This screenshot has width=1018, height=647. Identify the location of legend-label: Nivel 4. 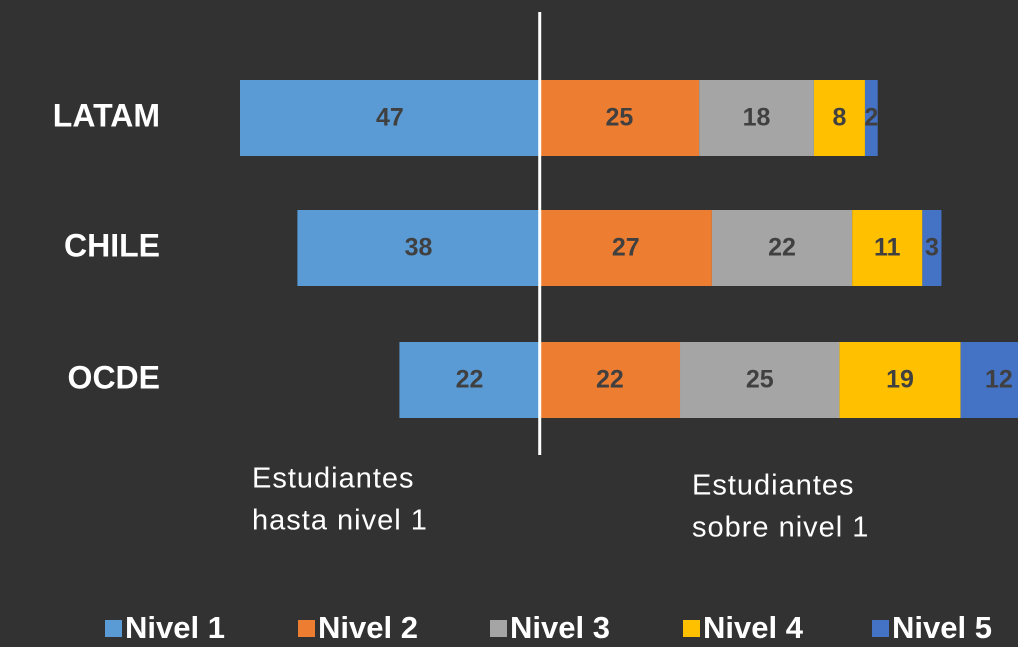
(753, 627).